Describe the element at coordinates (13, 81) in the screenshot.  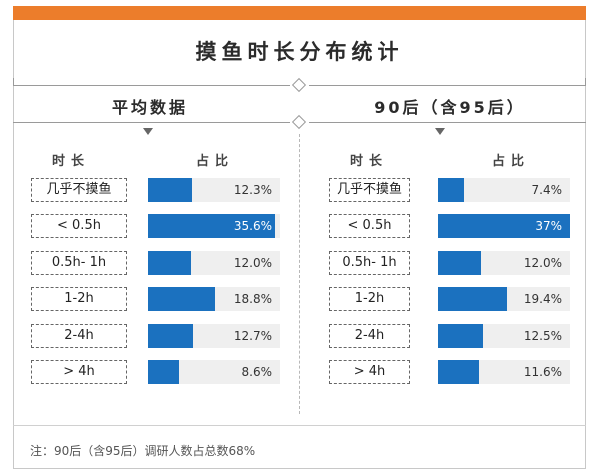
I see `ornament-tick-left` at that location.